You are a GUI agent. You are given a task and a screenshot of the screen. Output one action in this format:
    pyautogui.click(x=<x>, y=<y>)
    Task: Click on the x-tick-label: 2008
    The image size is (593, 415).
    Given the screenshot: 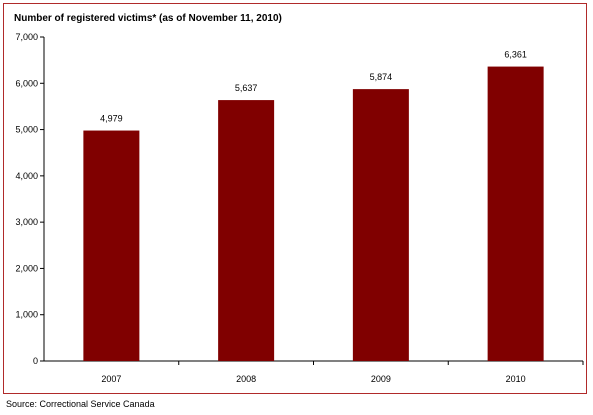 What is the action you would take?
    pyautogui.click(x=246, y=379)
    